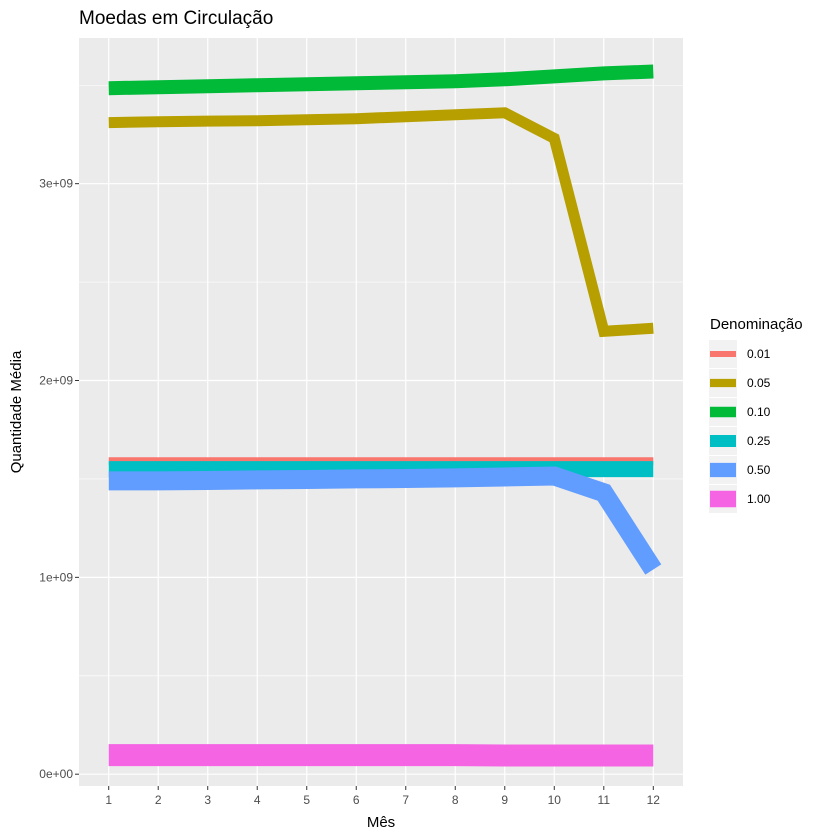 This screenshot has height=840, width=840. I want to click on x-tick-label: 8, so click(455, 800).